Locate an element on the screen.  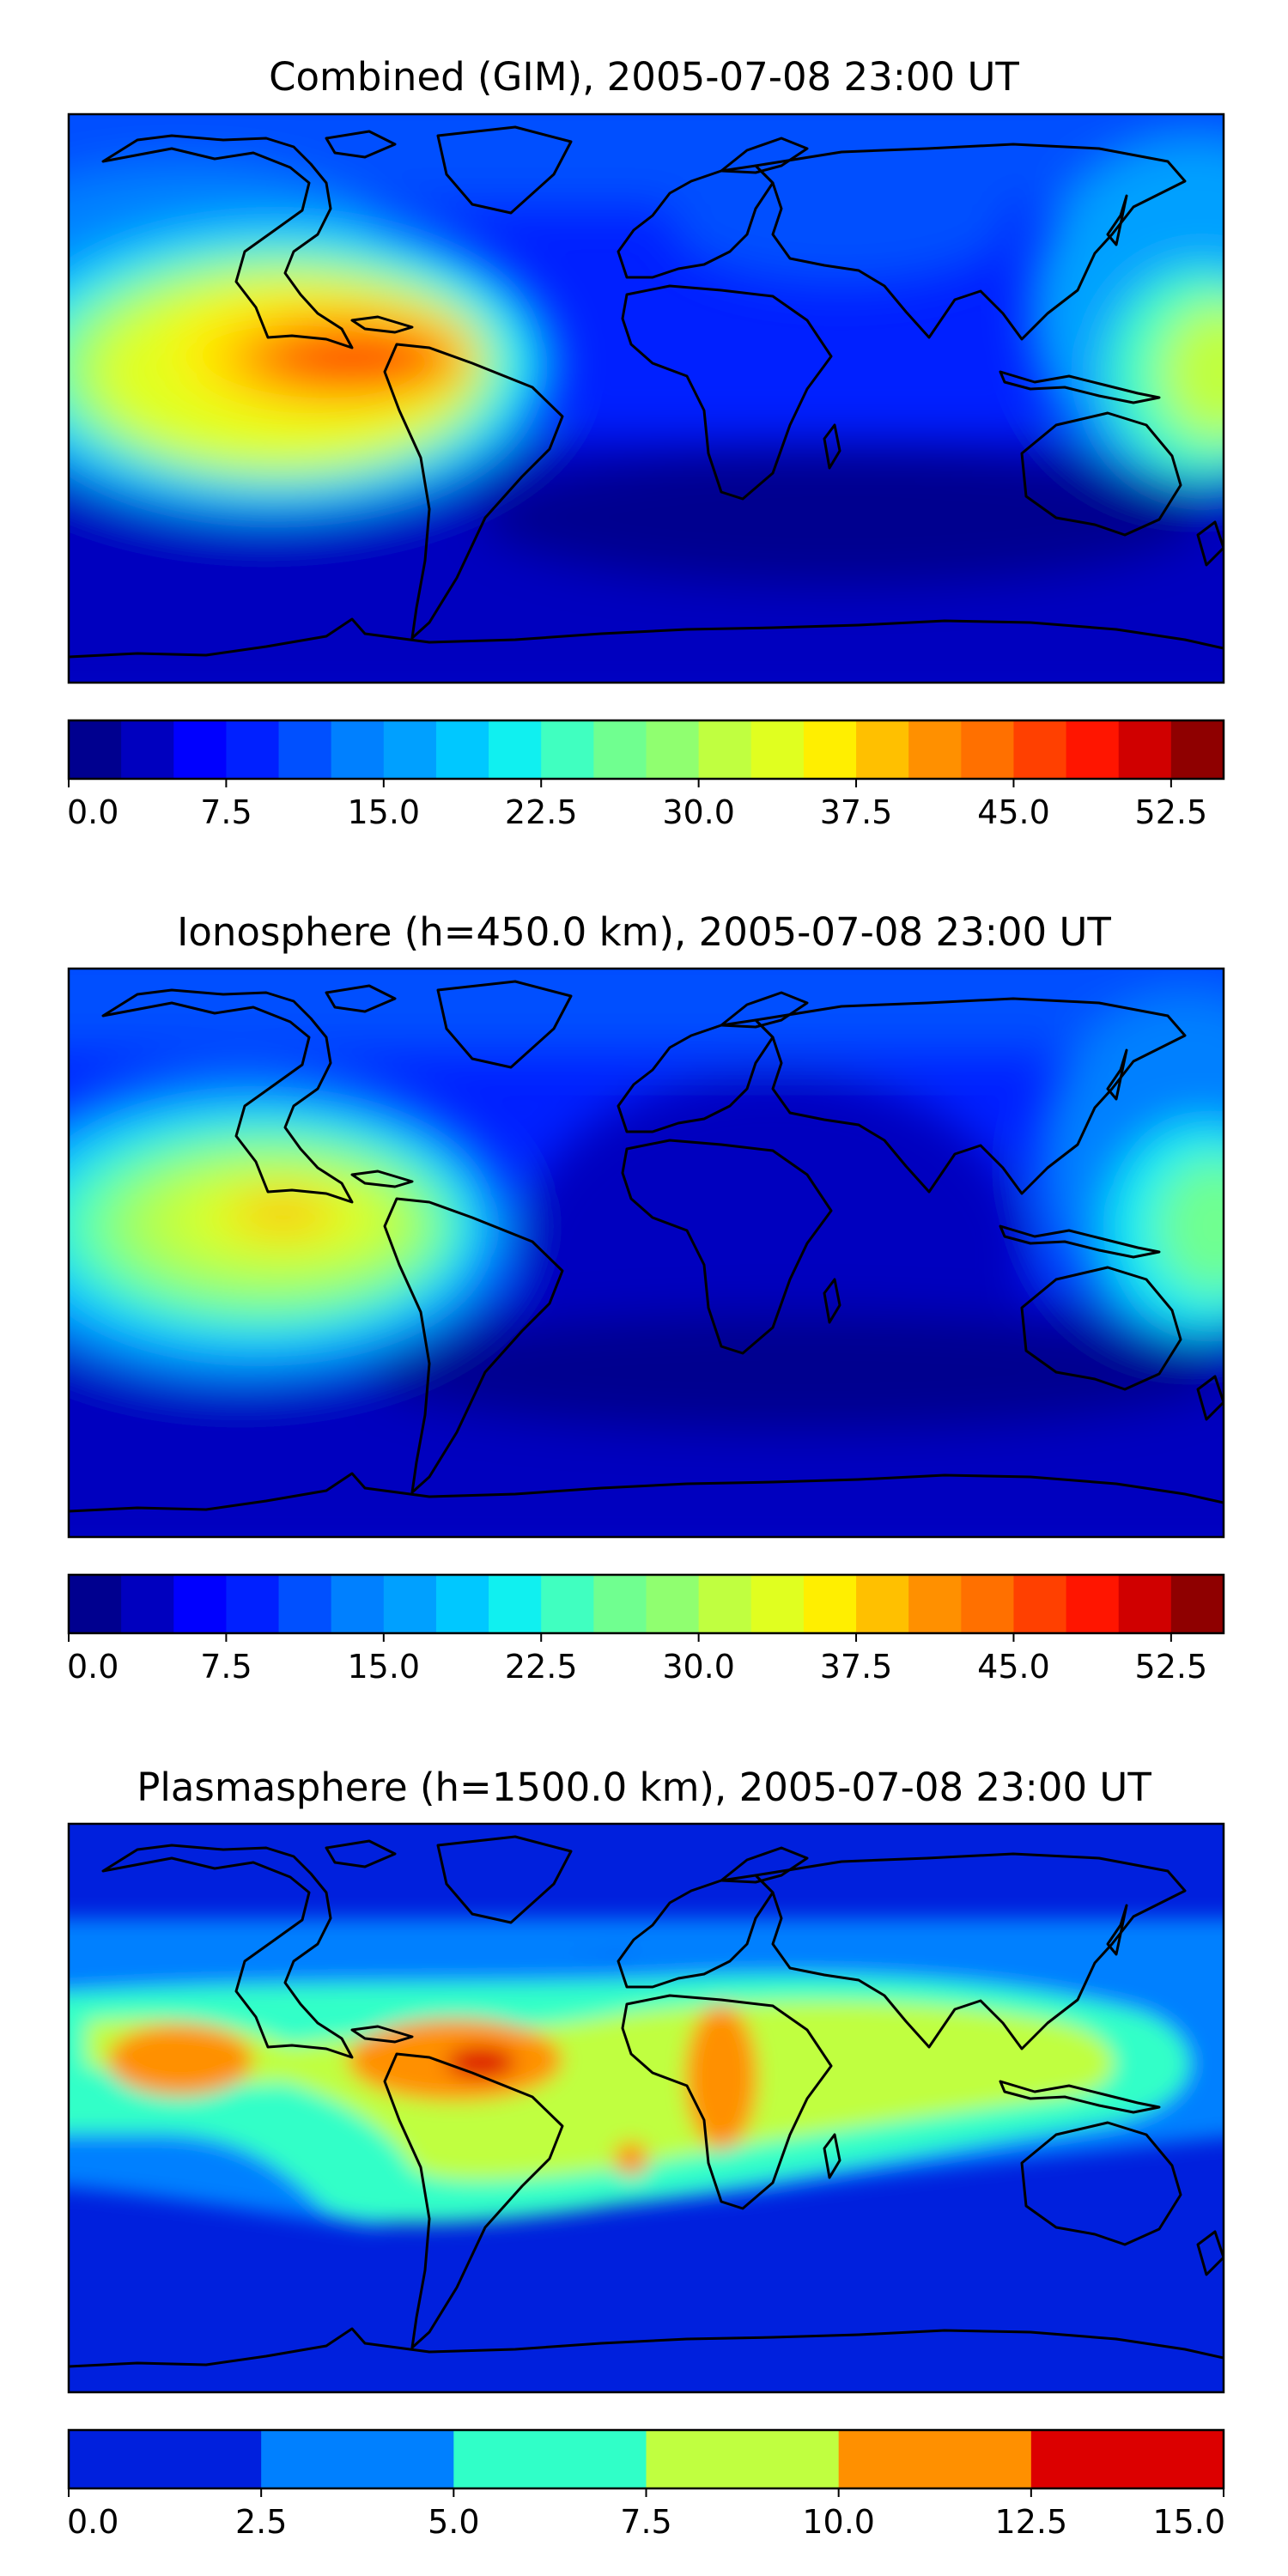
combined-colorbar-tick-label-2: 15.0 is located at coordinates (385, 812).